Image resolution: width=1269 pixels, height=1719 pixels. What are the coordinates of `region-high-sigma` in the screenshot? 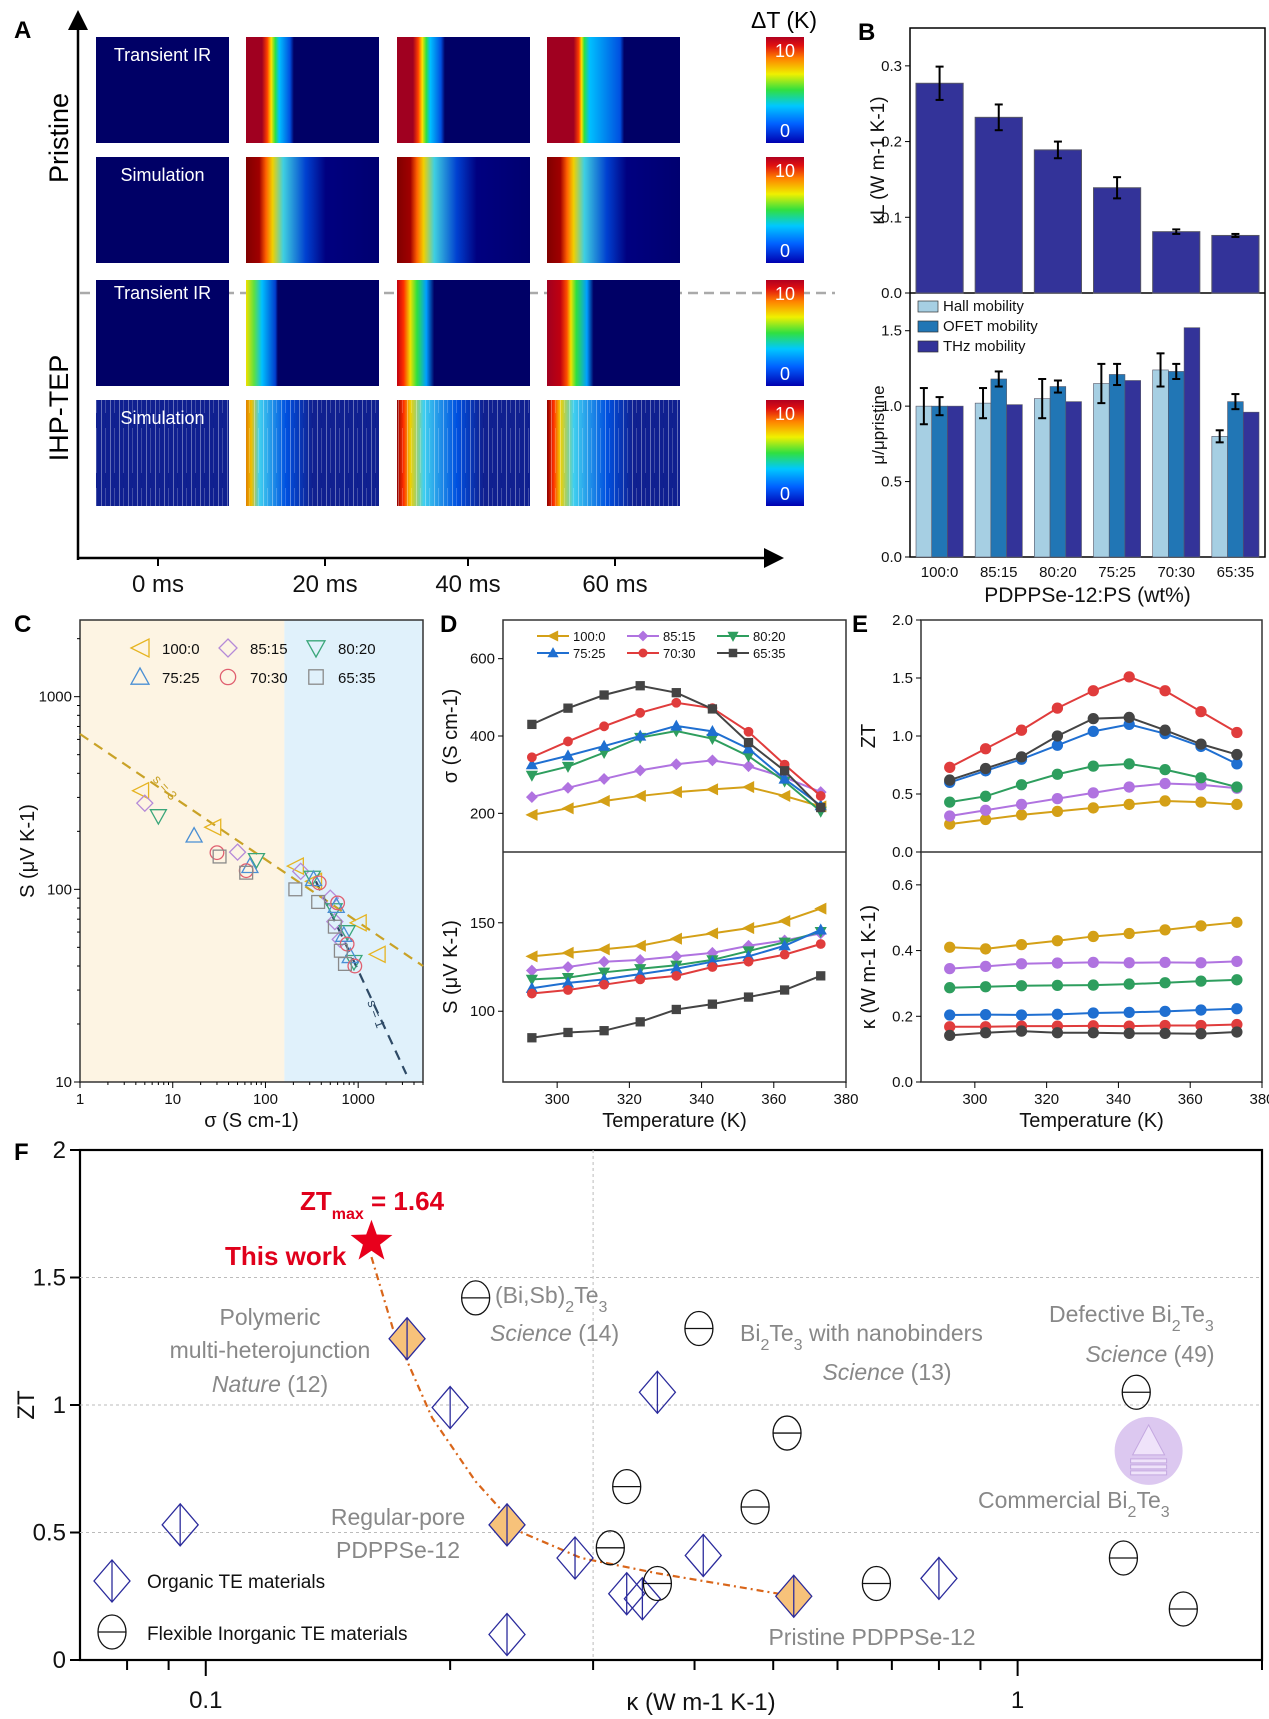 It's located at (353, 851).